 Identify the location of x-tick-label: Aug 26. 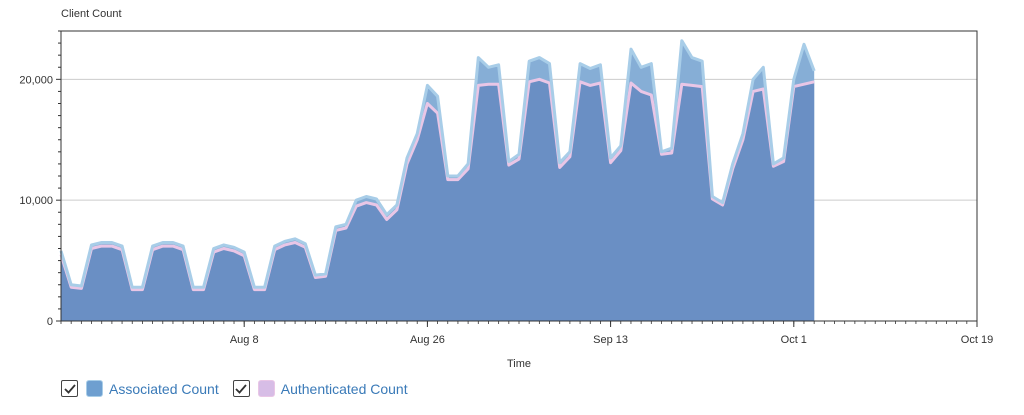
(427, 340).